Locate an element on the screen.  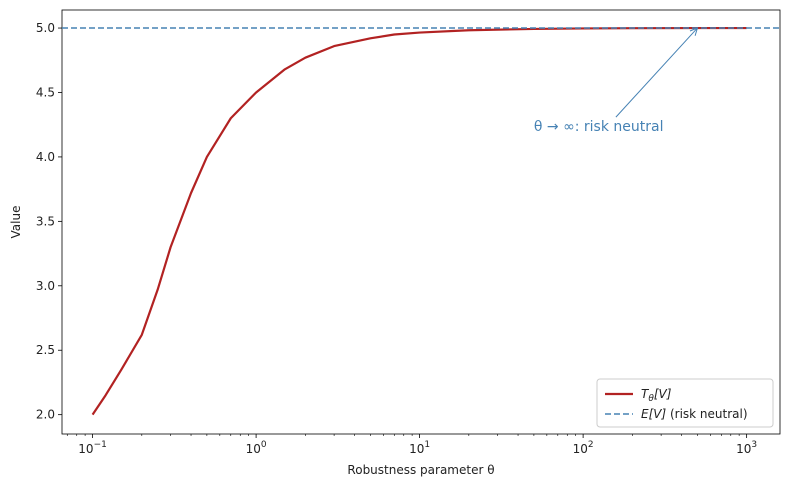
y-tick-label: 4.5 is located at coordinates (45, 92).